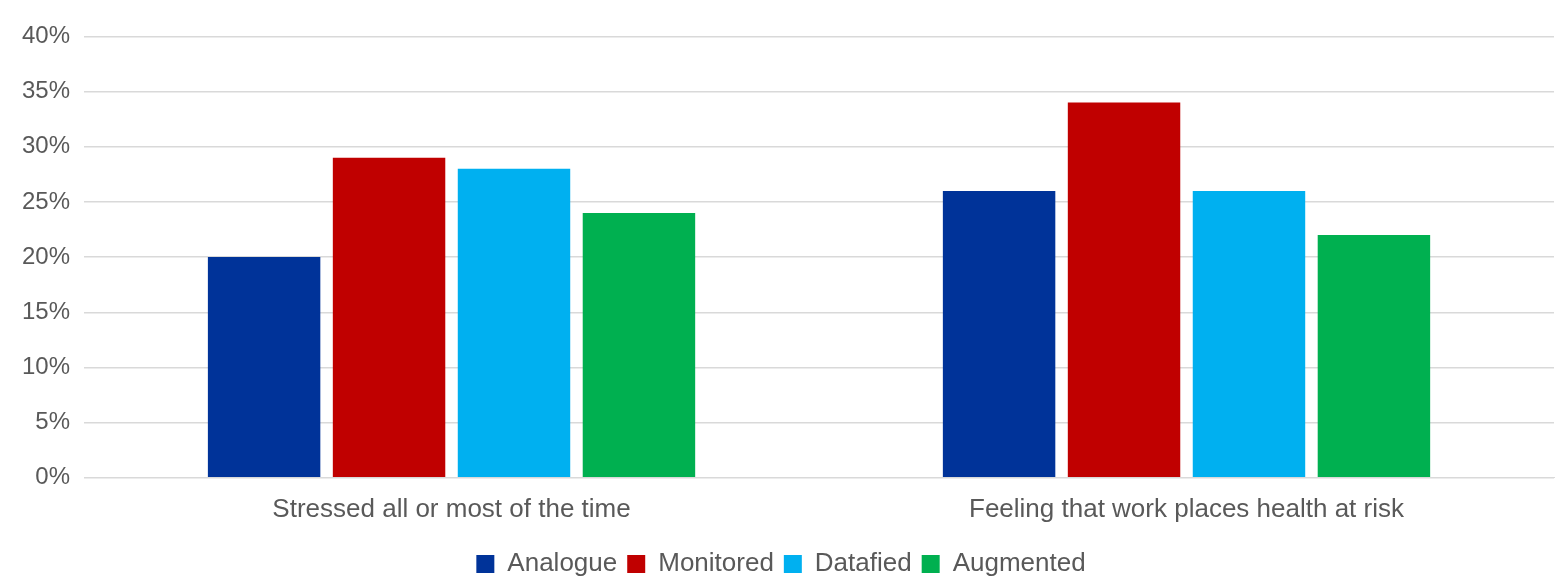 This screenshot has height=587, width=1566. What do you see at coordinates (46, 145) in the screenshot?
I see `y-tick-label: 30%` at bounding box center [46, 145].